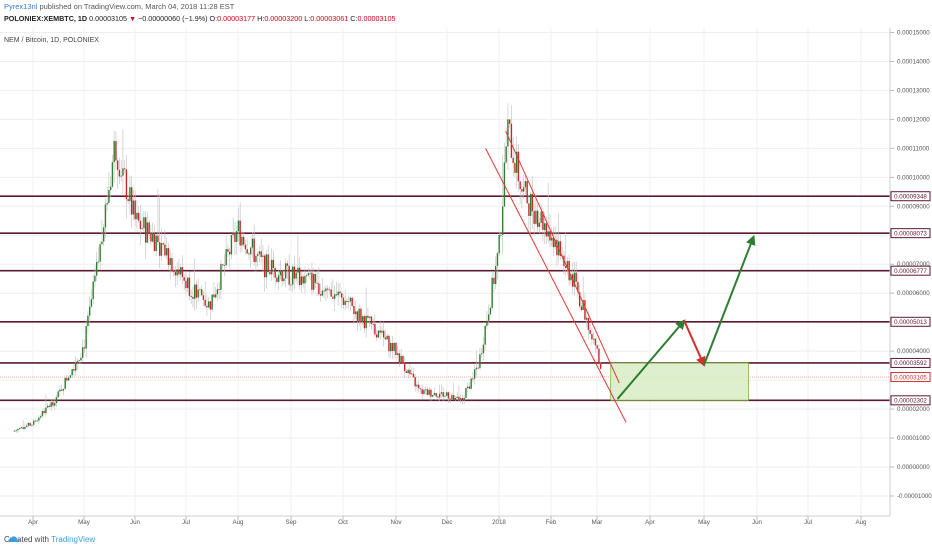 Image resolution: width=932 pixels, height=550 pixels. What do you see at coordinates (213, 18) in the screenshot?
I see `open-label: O:` at bounding box center [213, 18].